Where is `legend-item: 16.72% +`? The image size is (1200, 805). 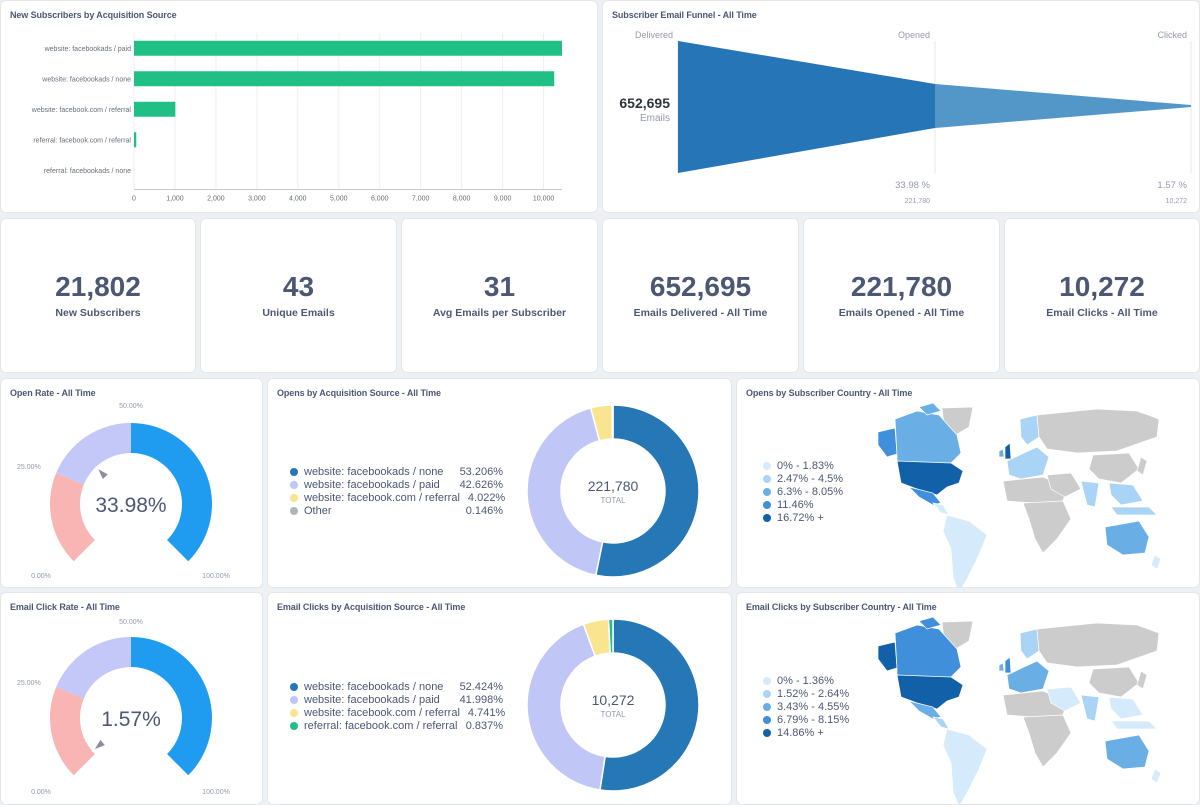
legend-item: 16.72% + is located at coordinates (803, 517).